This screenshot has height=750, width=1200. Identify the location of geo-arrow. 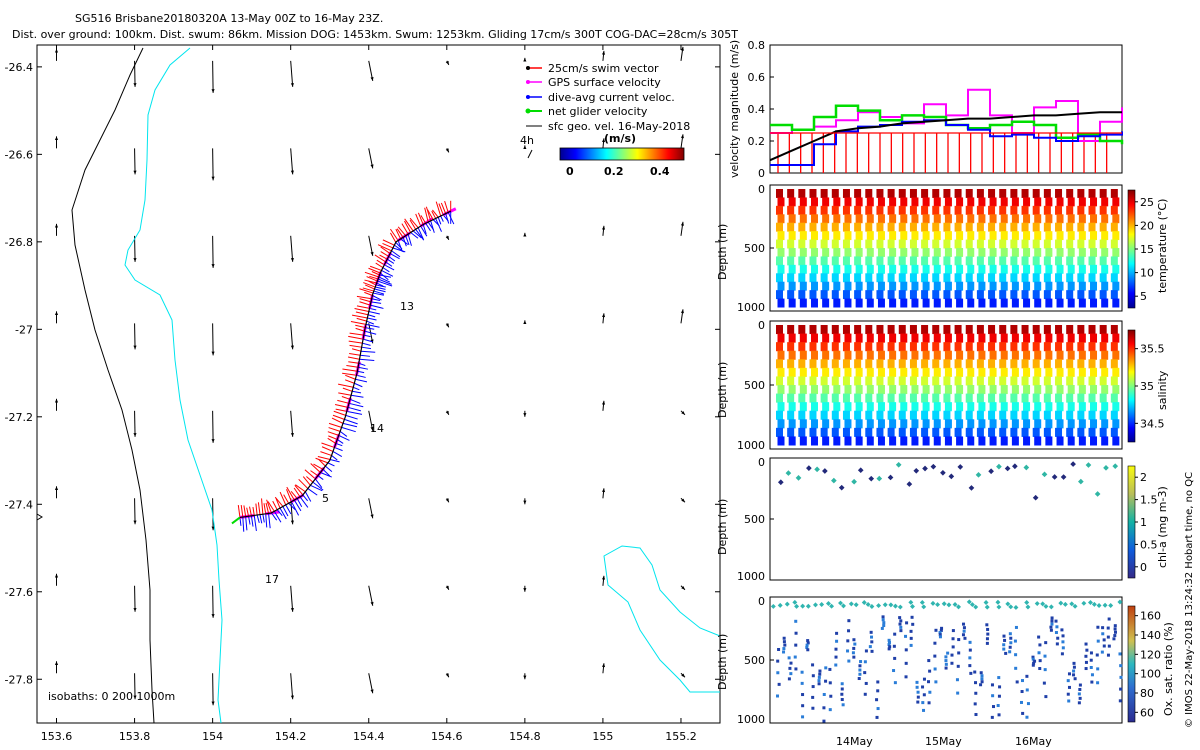
(135, 598).